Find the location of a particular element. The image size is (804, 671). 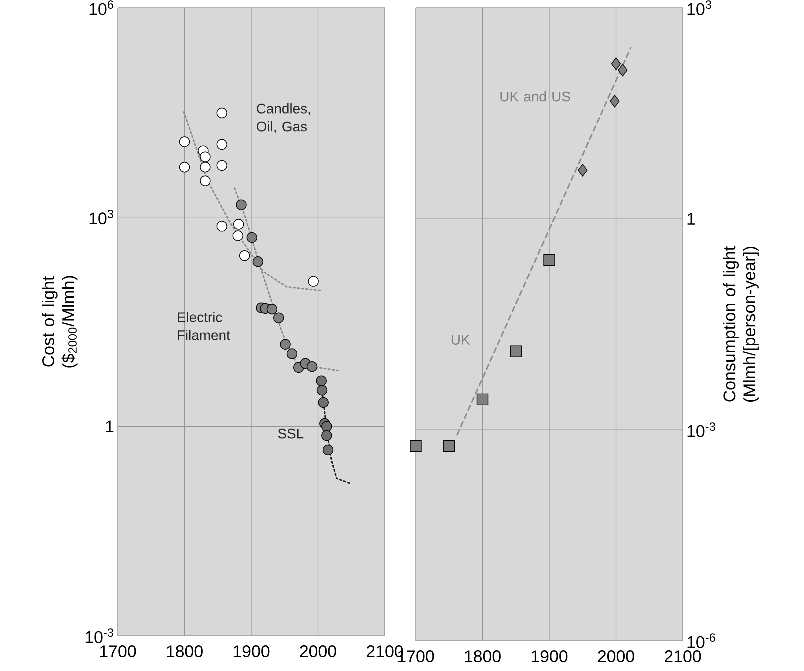

series-label: SSL is located at coordinates (291, 433).